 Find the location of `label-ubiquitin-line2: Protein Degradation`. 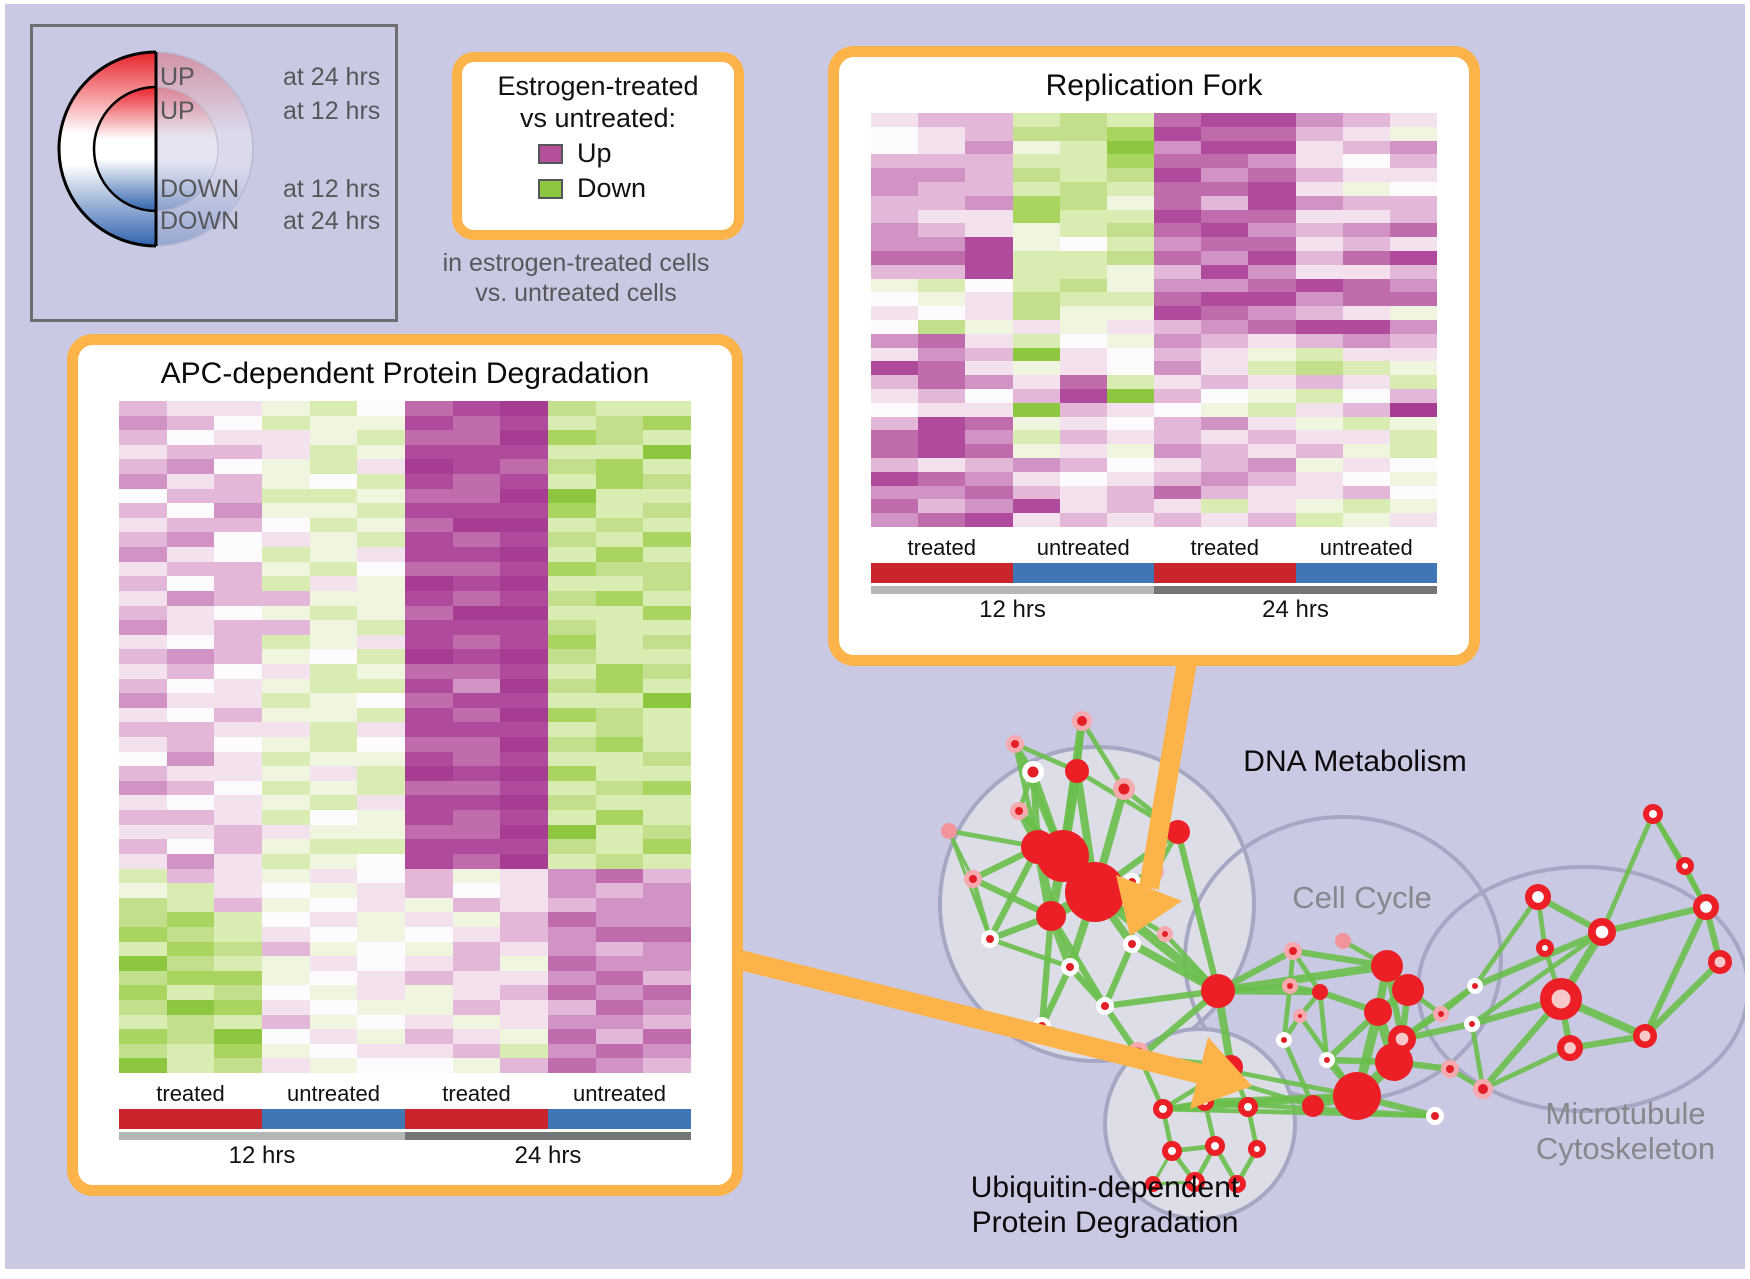

label-ubiquitin-line2: Protein Degradation is located at coordinates (1105, 1222).